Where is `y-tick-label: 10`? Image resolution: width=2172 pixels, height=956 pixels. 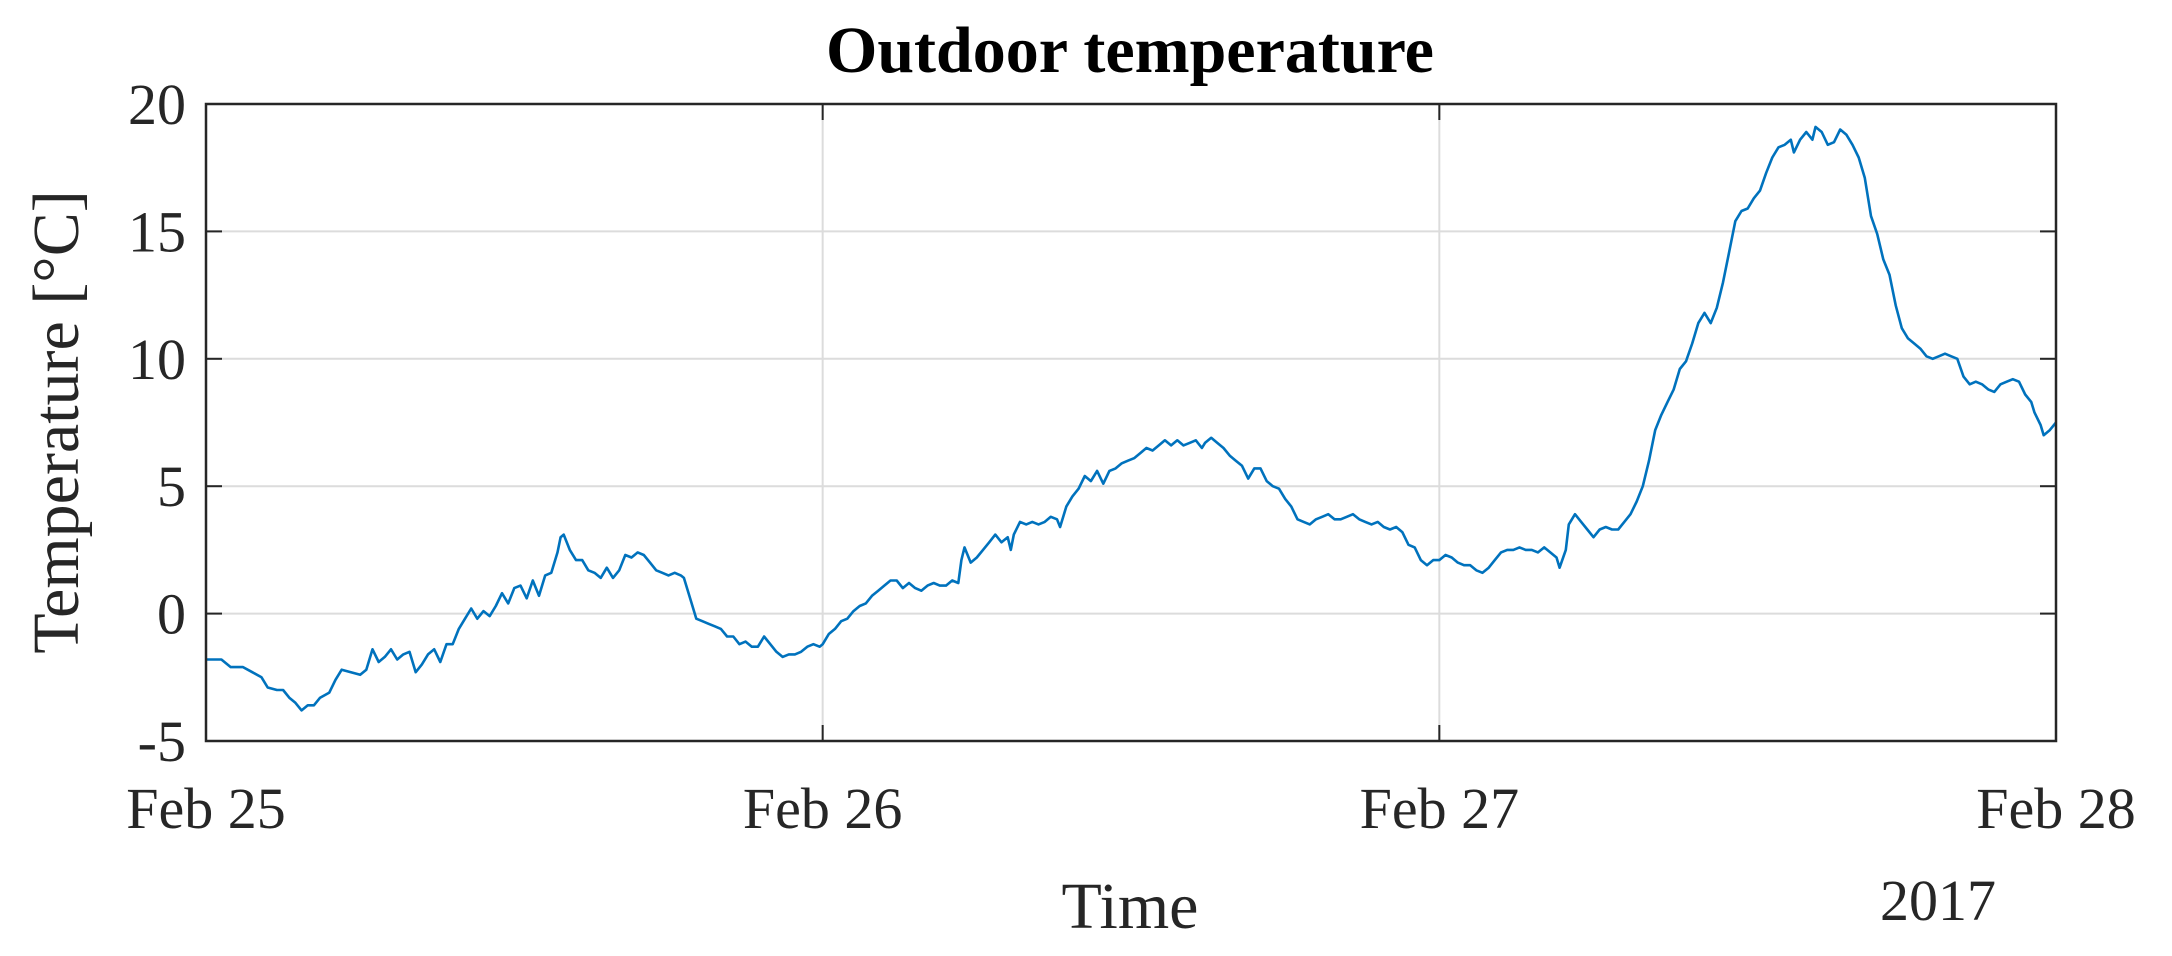 y-tick-label: 10 is located at coordinates (157, 359).